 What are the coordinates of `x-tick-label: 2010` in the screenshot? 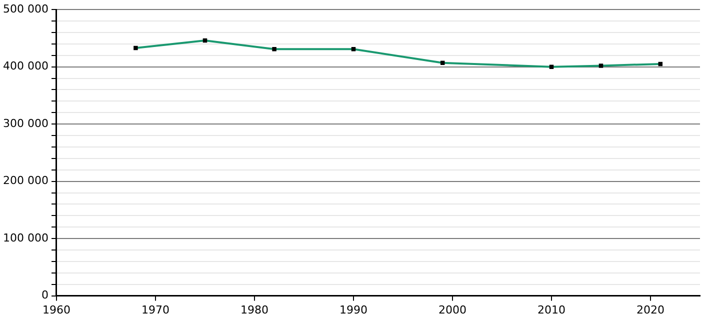 It's located at (551, 309).